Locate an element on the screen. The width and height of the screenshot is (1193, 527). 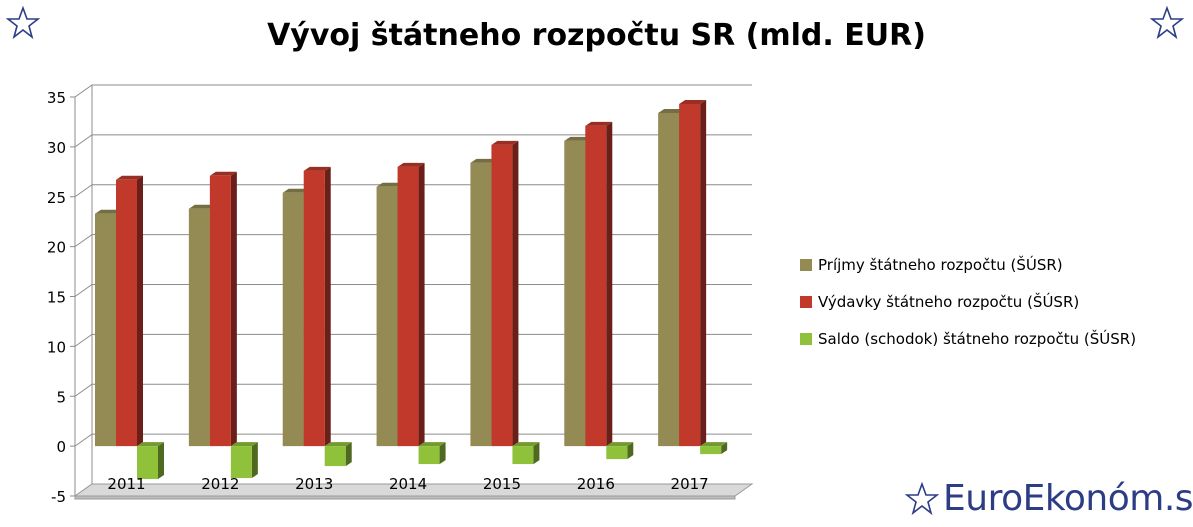
y-tick-label: 15 is located at coordinates (56, 298).